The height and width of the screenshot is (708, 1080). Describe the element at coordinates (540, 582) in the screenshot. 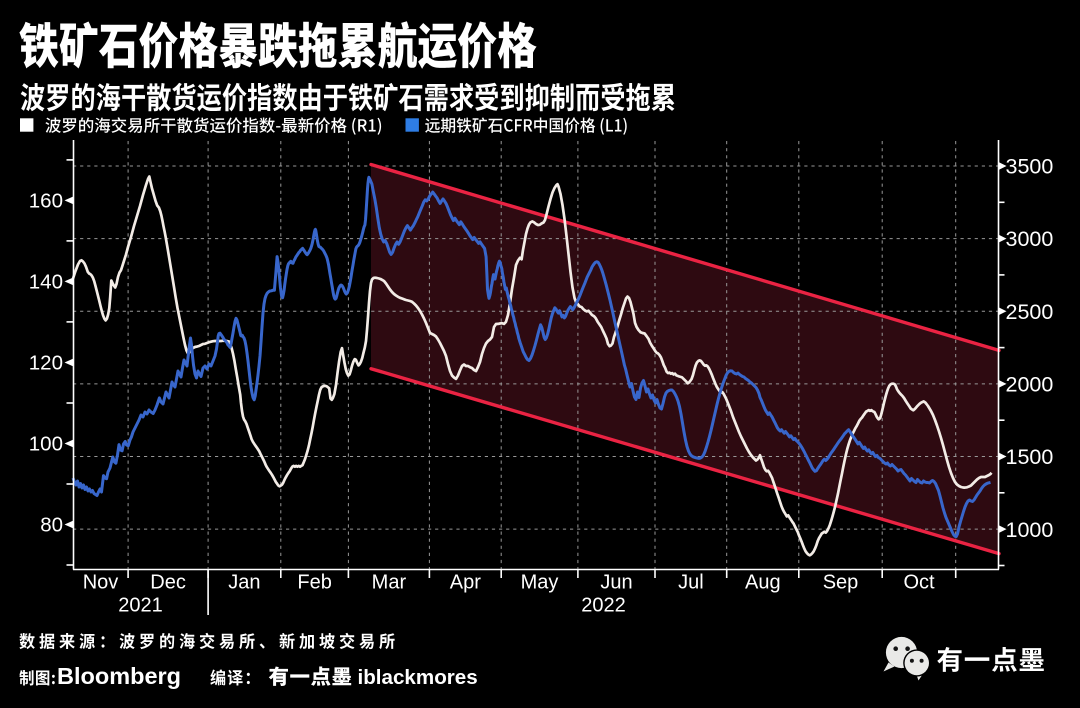

I see `svg-text: May` at that location.